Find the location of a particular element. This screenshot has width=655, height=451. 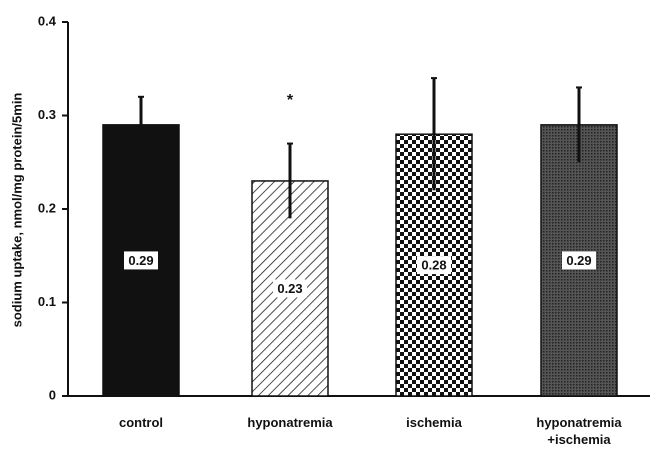

annotation: * is located at coordinates (290, 100).